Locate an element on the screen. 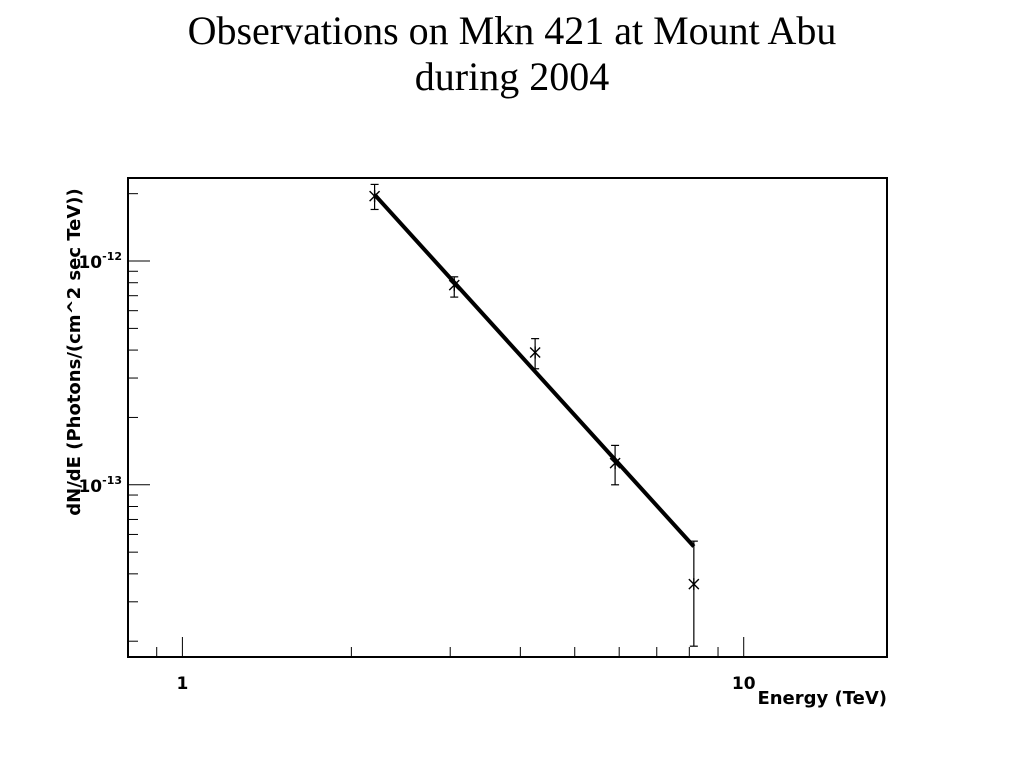 The image size is (1024, 768). y-tick-label-1e-13: 10-13 is located at coordinates (100, 485).